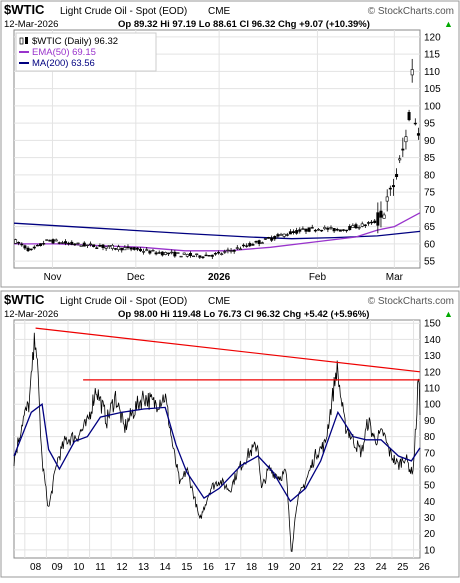  I want to click on x-tick-label: 14, so click(166, 567).